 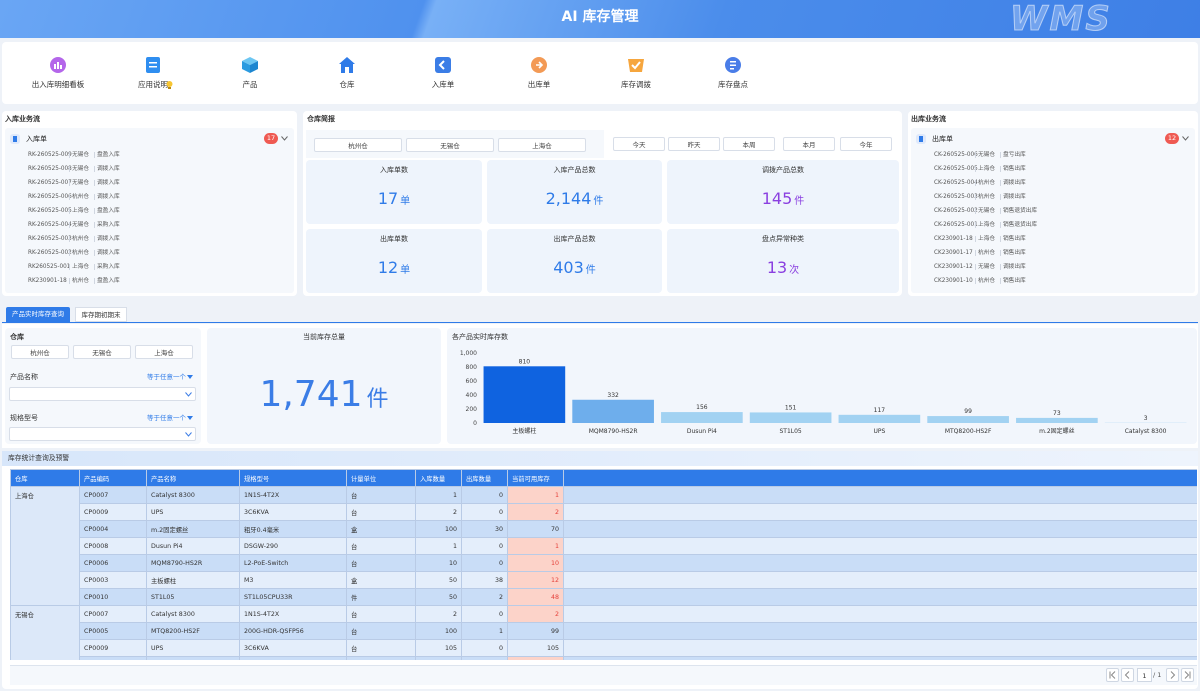 I want to click on nav-label: 出入库明细看板, so click(x=58, y=84).